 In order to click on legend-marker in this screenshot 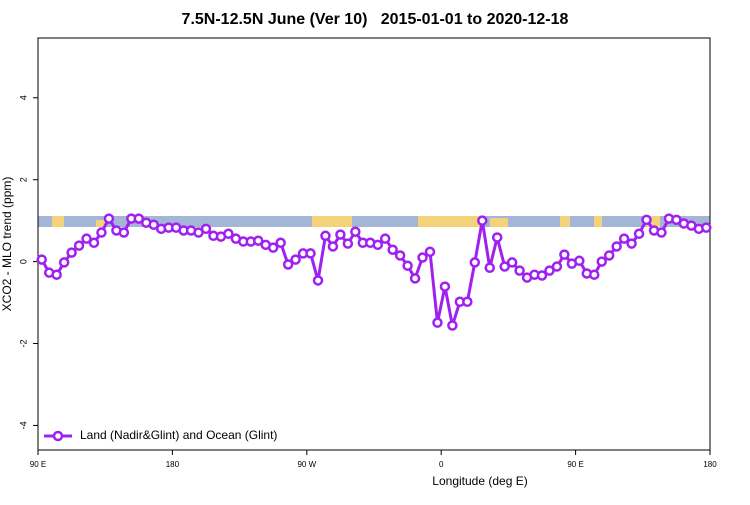, I will do `click(58, 436)`.